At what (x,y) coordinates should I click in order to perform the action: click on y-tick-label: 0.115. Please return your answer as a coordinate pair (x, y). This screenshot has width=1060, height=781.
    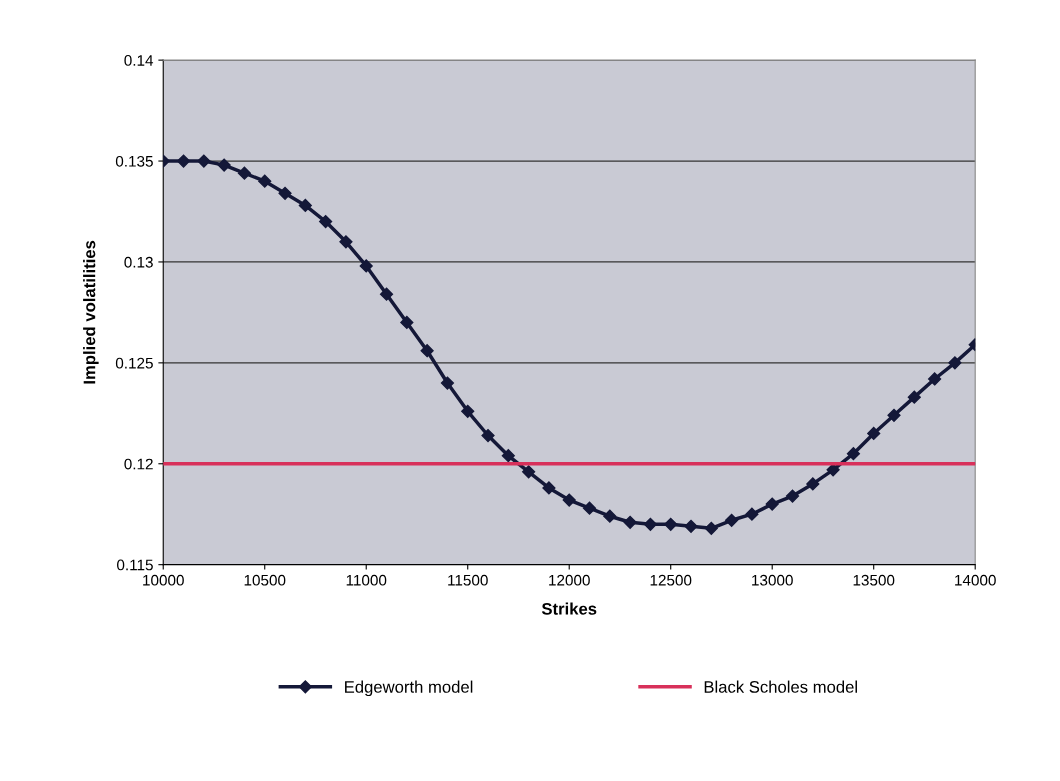
    Looking at the image, I should click on (135, 565).